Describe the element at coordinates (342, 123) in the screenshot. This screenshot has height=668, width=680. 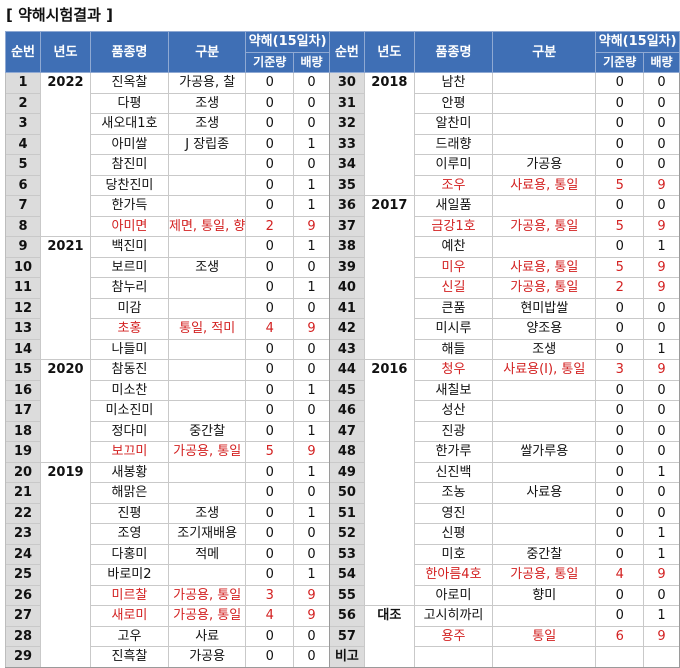
I see `table-row: 3 새오대1호 조생 0 0 32 알찬미 0 0` at that location.